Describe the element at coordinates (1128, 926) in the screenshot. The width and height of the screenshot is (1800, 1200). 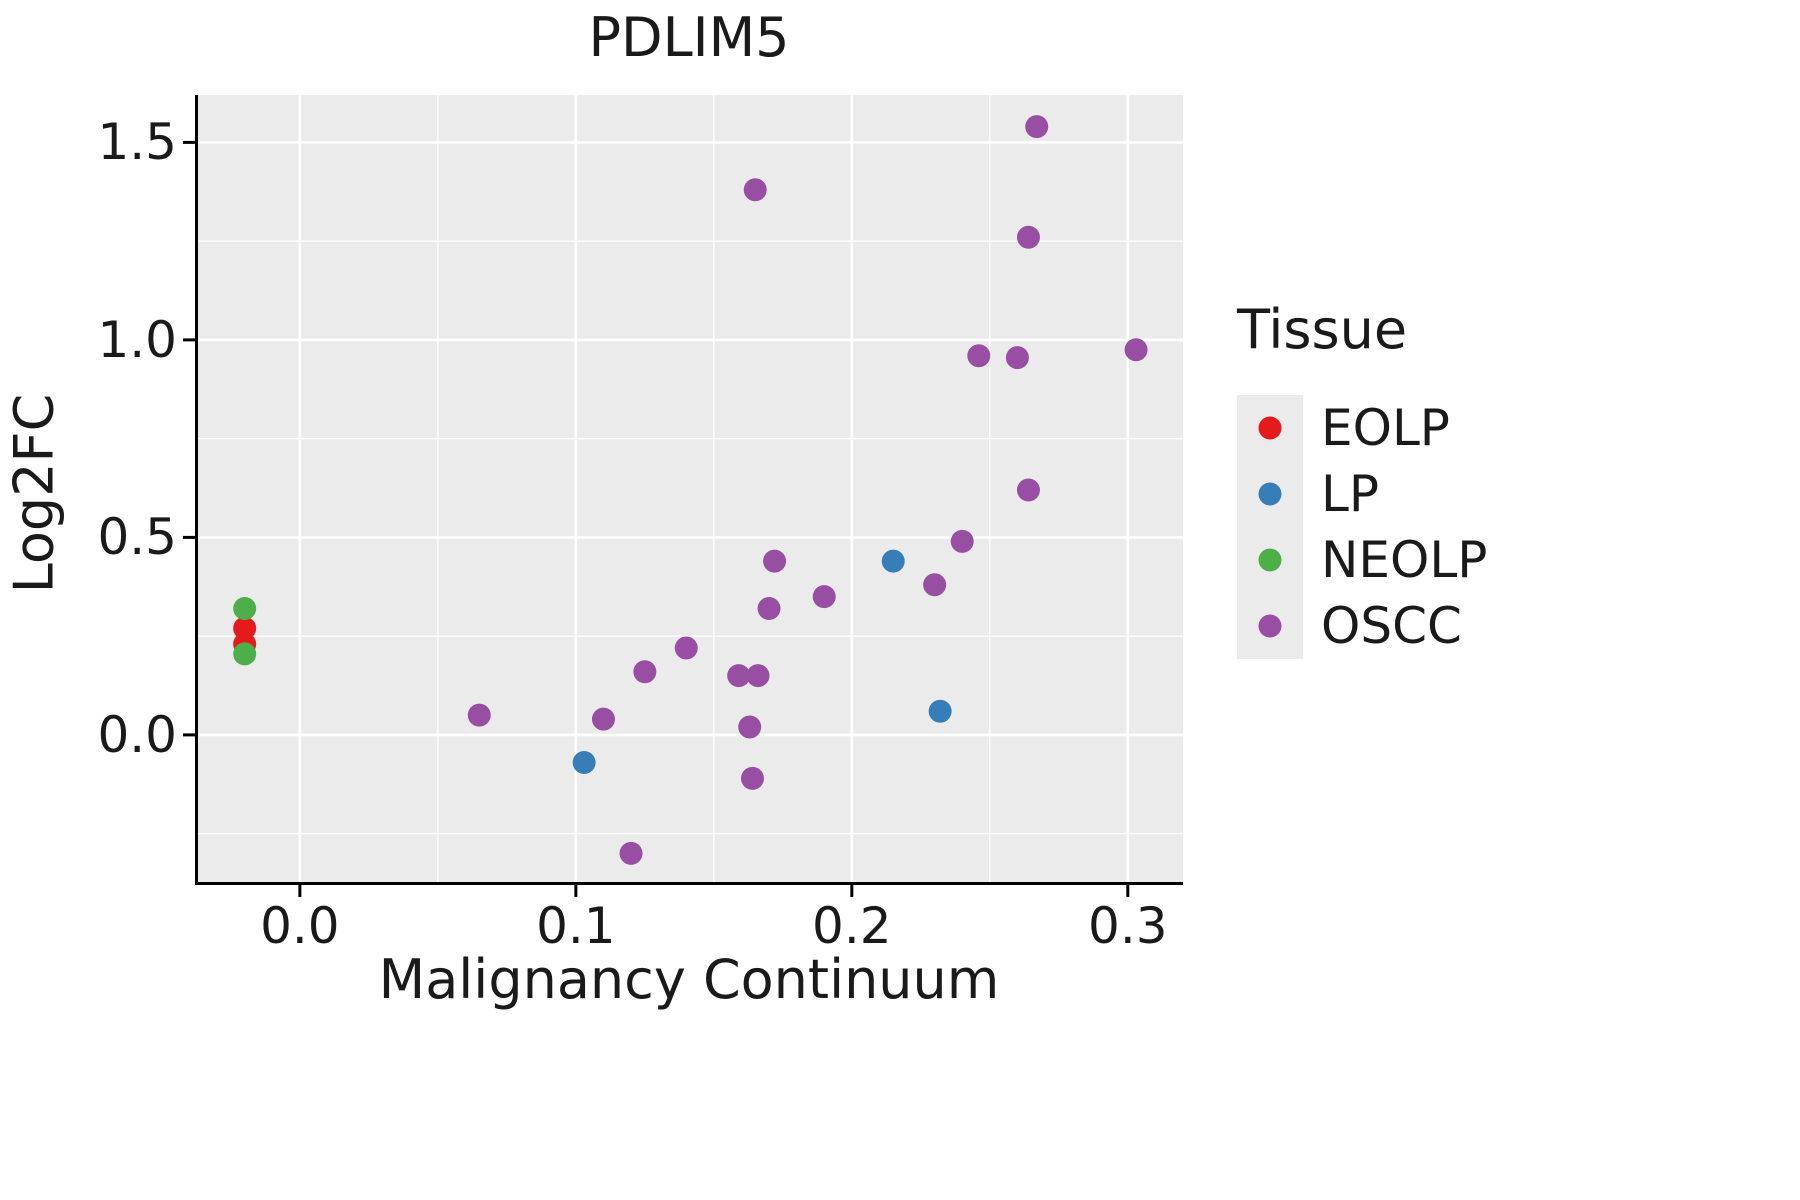
I see `x-tick-label: 0.3` at that location.